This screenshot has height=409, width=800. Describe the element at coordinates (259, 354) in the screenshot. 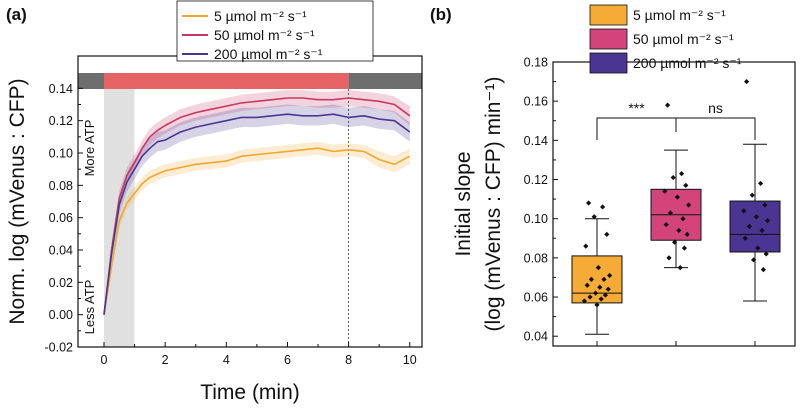

I see `x-axis-a: 0 2 4 6 8 10` at that location.